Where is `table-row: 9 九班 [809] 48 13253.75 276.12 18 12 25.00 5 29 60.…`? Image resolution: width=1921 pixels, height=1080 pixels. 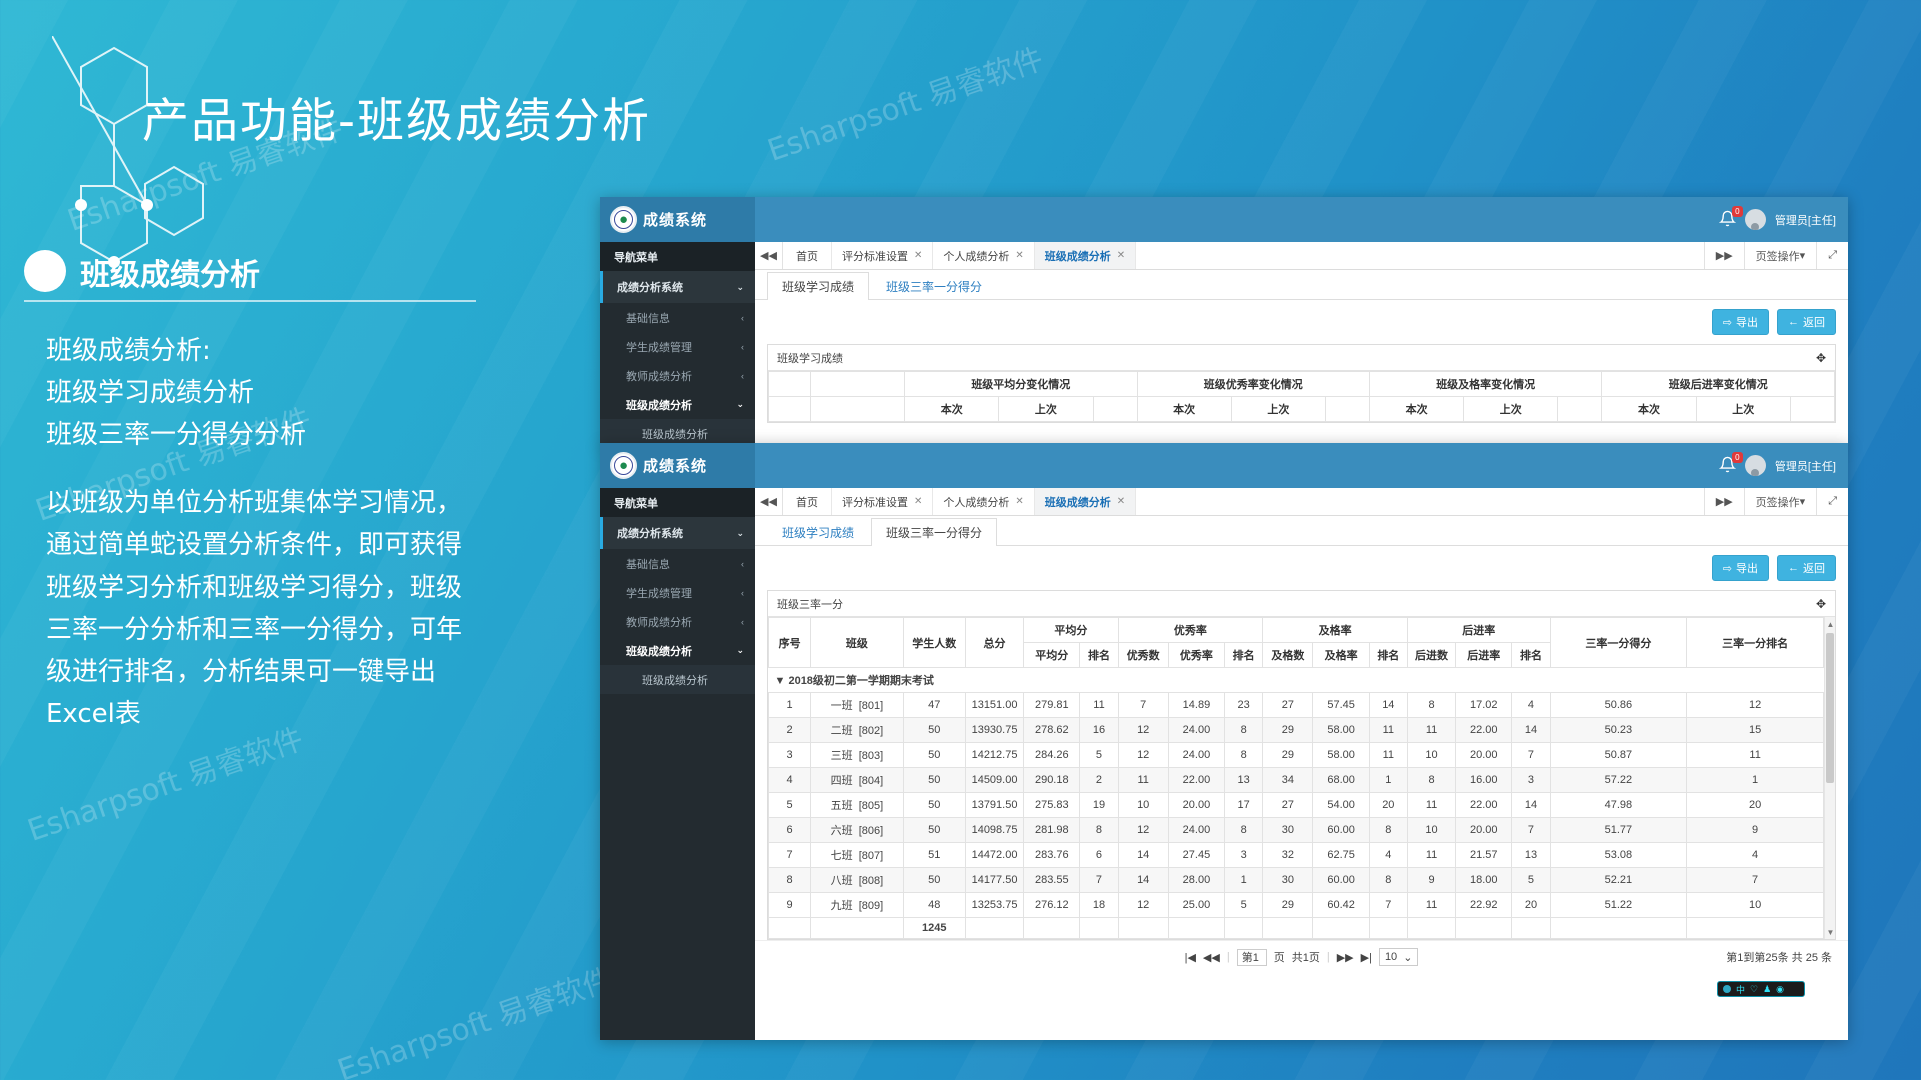
table-row: 9 九班 [809] 48 13253.75 276.12 18 12 25.00 5 29 60.… is located at coordinates (1295, 905).